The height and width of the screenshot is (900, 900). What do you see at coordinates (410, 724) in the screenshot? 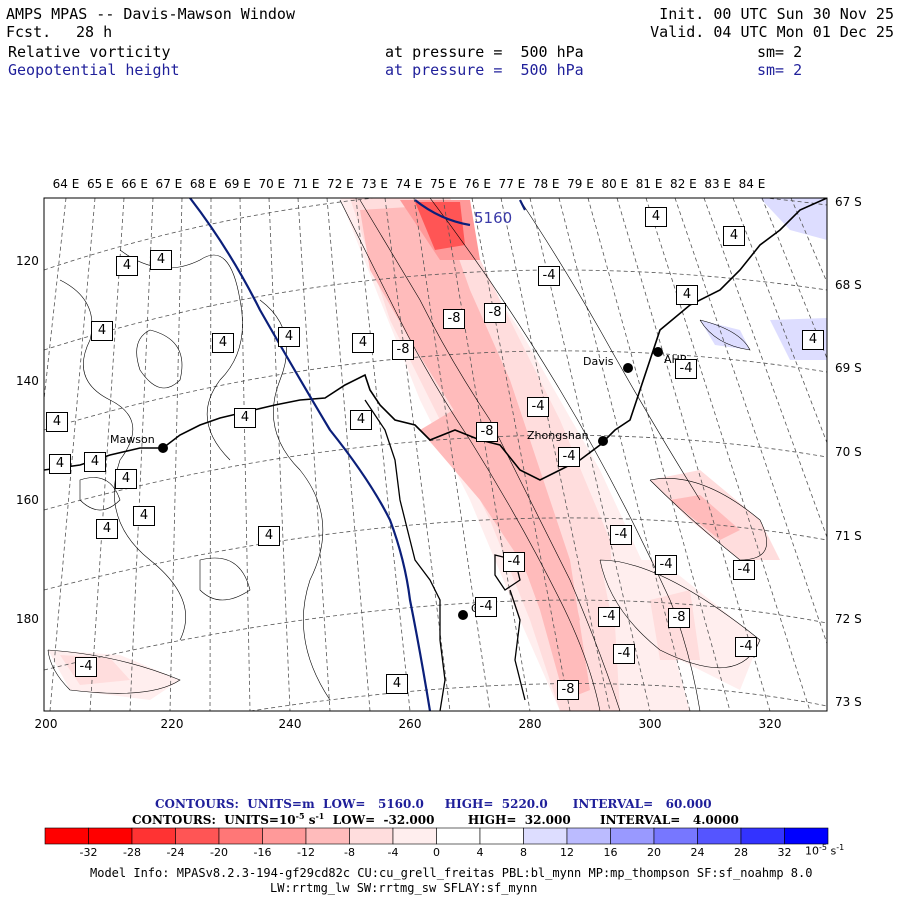
I see `x-grid-label: 260` at bounding box center [410, 724].